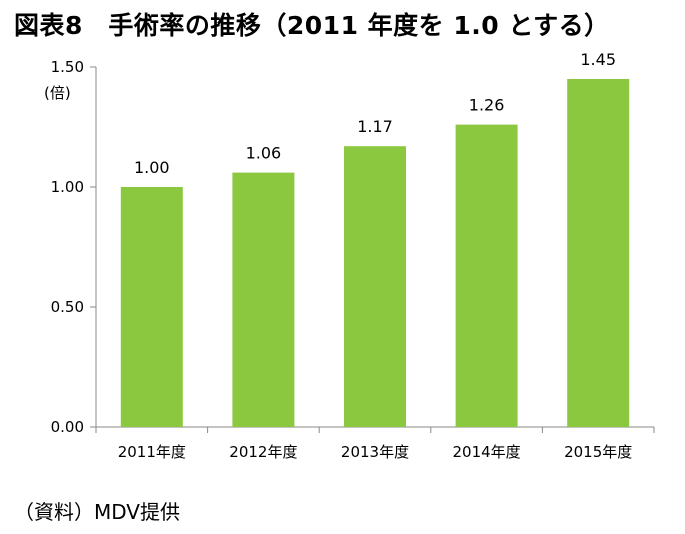 This screenshot has width=685, height=534. I want to click on data-label-2011年度: 1.00, so click(152, 167).